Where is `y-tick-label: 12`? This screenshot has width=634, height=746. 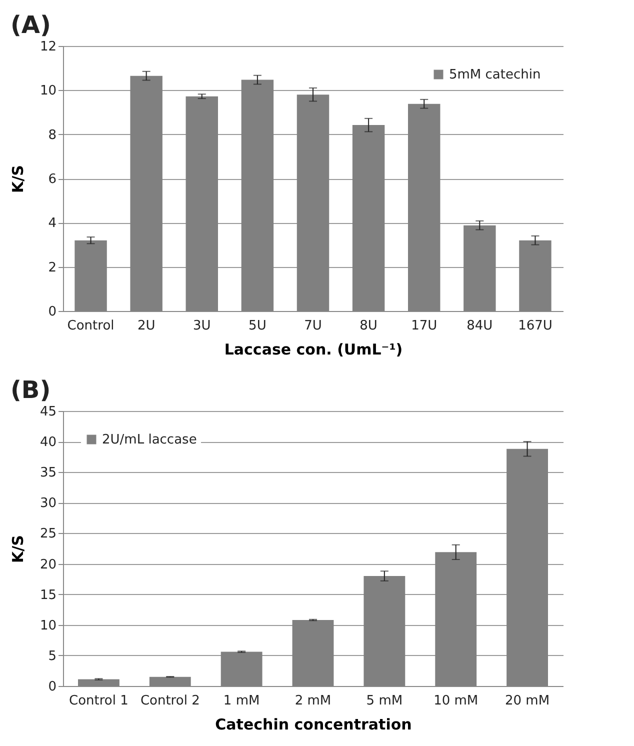
y-tick-label: 12 is located at coordinates (48, 47).